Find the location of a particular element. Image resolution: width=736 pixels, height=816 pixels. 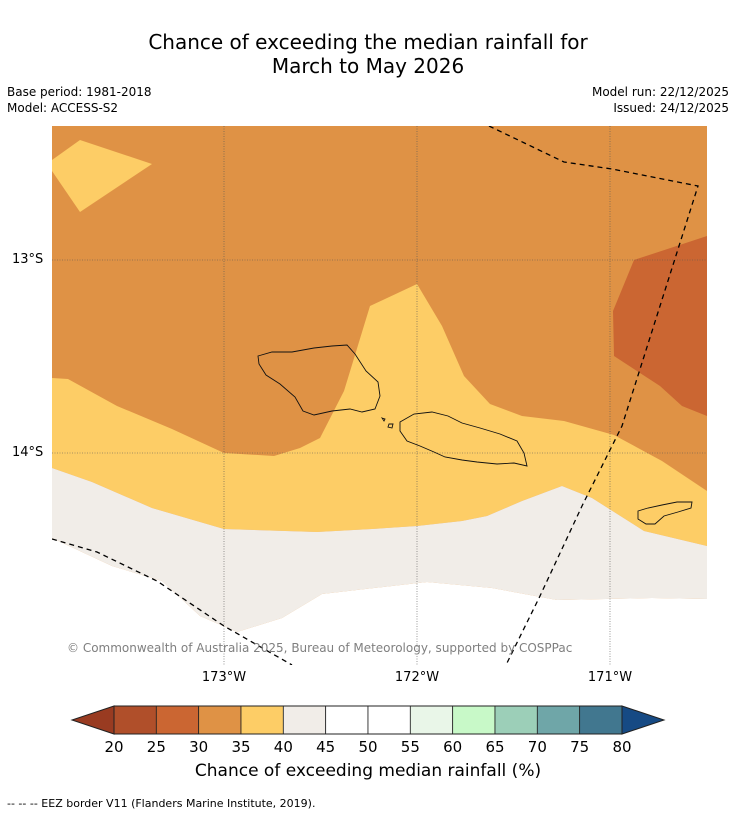

region-25-30-east is located at coordinates (660, 326).